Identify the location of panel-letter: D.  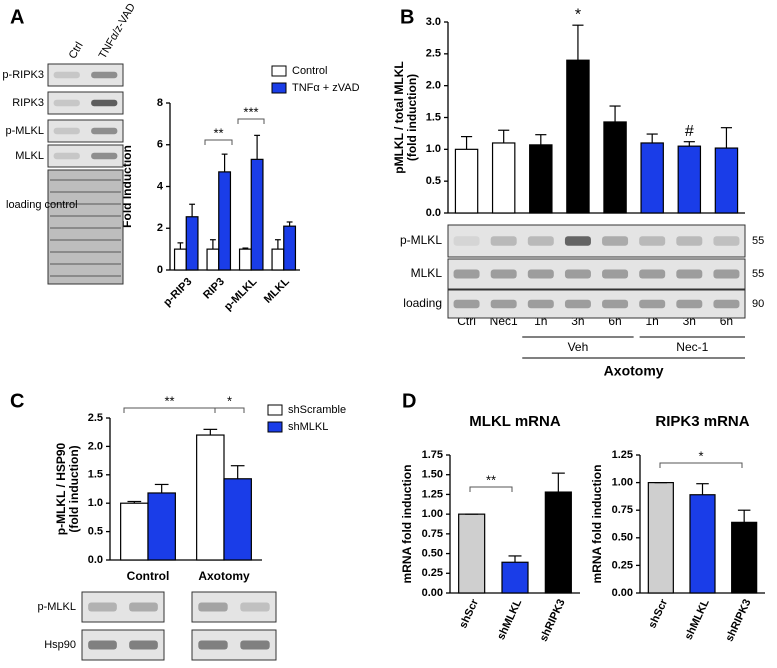
(409, 401).